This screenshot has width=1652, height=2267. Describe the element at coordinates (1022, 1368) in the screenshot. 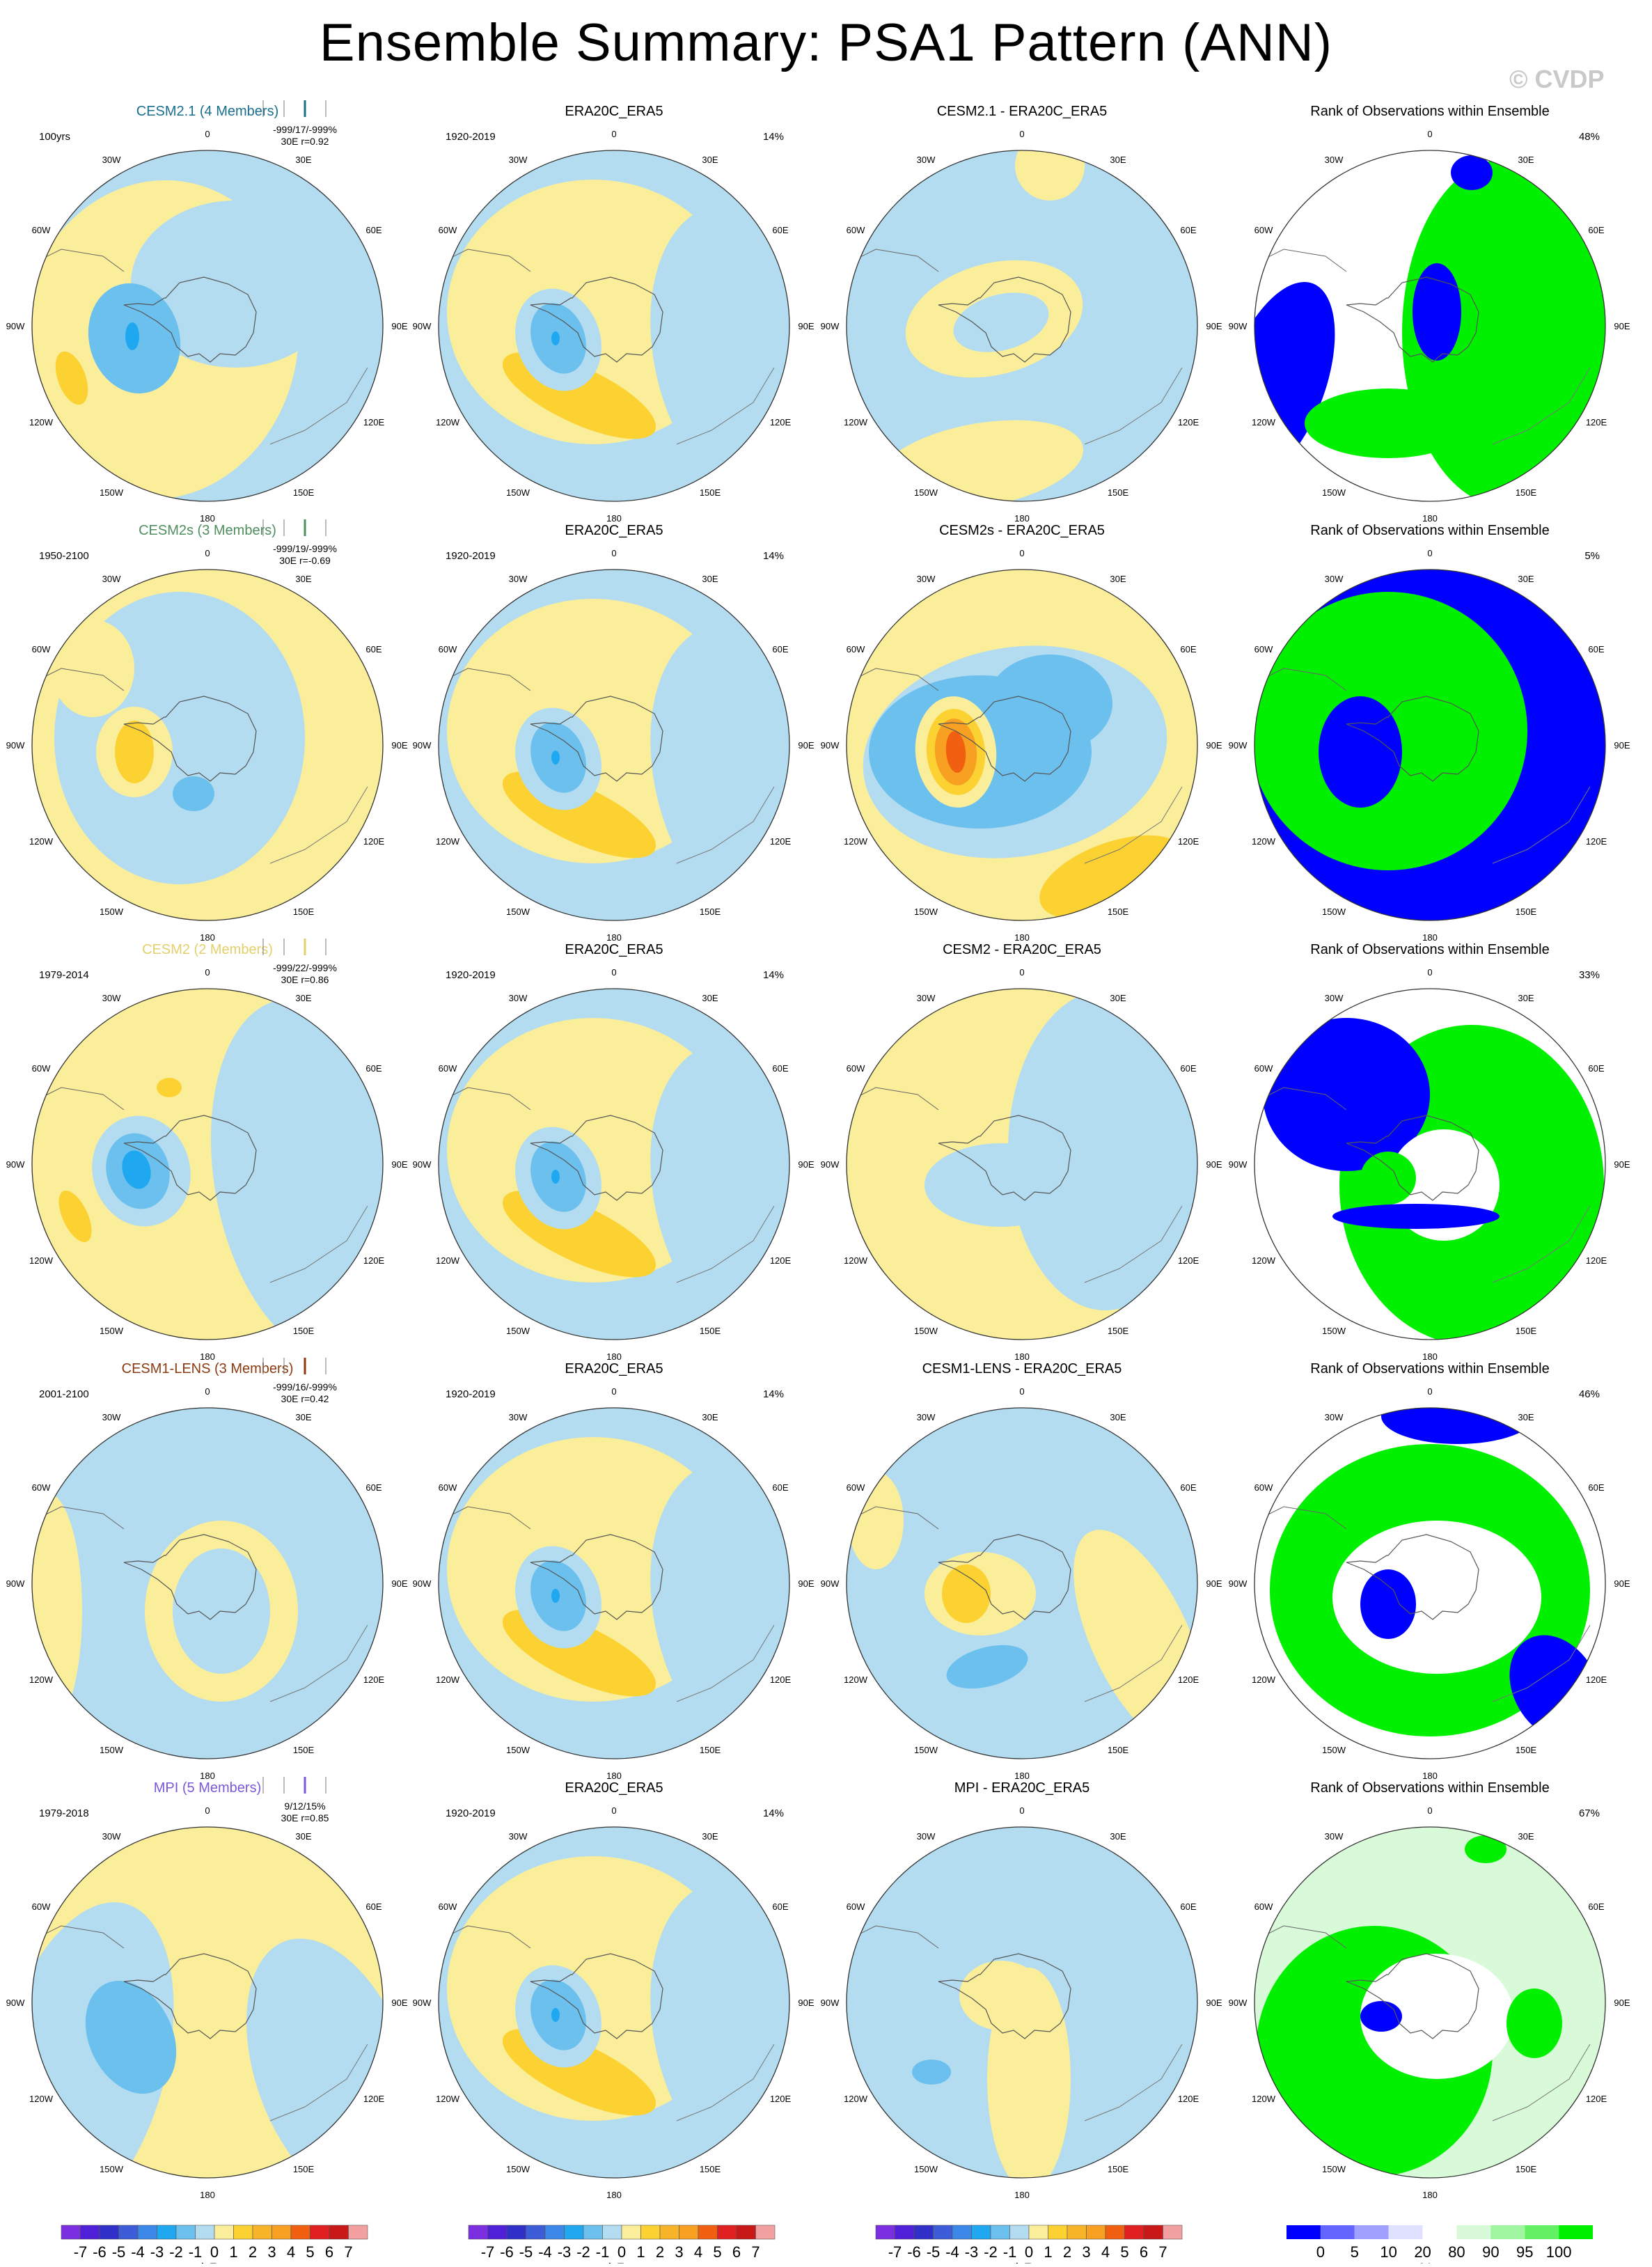

I see `panel-title: CESM1-LENS - ERA20C_ERA5` at that location.